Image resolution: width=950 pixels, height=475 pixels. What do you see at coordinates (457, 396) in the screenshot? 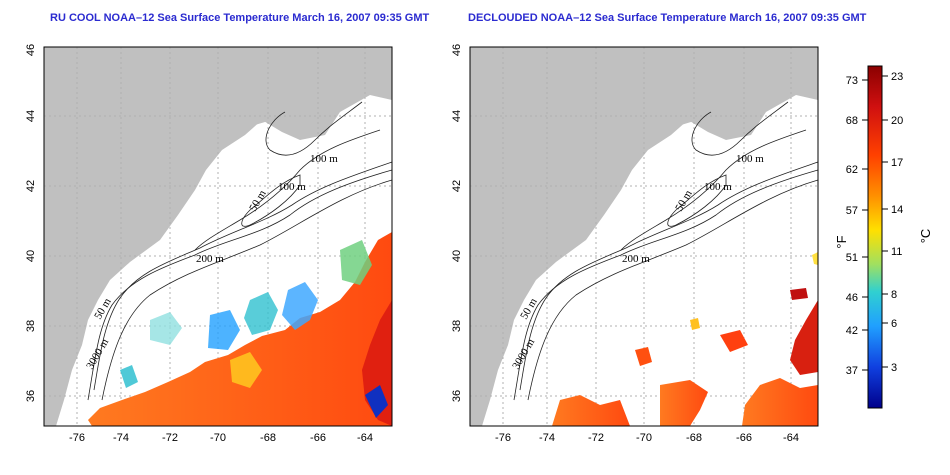
I see `right-y-tick-0: 36` at bounding box center [457, 396].